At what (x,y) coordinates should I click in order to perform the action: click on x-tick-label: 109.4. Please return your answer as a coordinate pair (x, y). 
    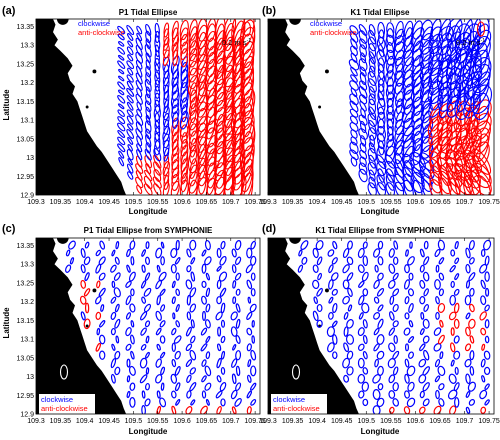
    Looking at the image, I should click on (317, 202).